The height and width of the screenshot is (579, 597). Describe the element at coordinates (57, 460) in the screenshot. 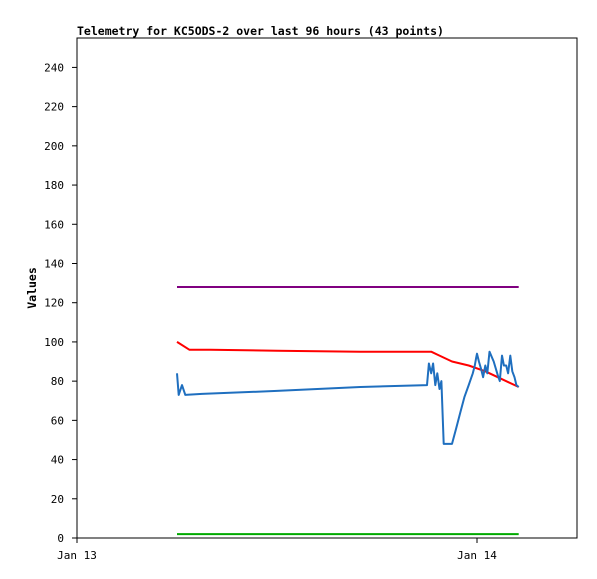

I see `y-tick-label: 40` at that location.